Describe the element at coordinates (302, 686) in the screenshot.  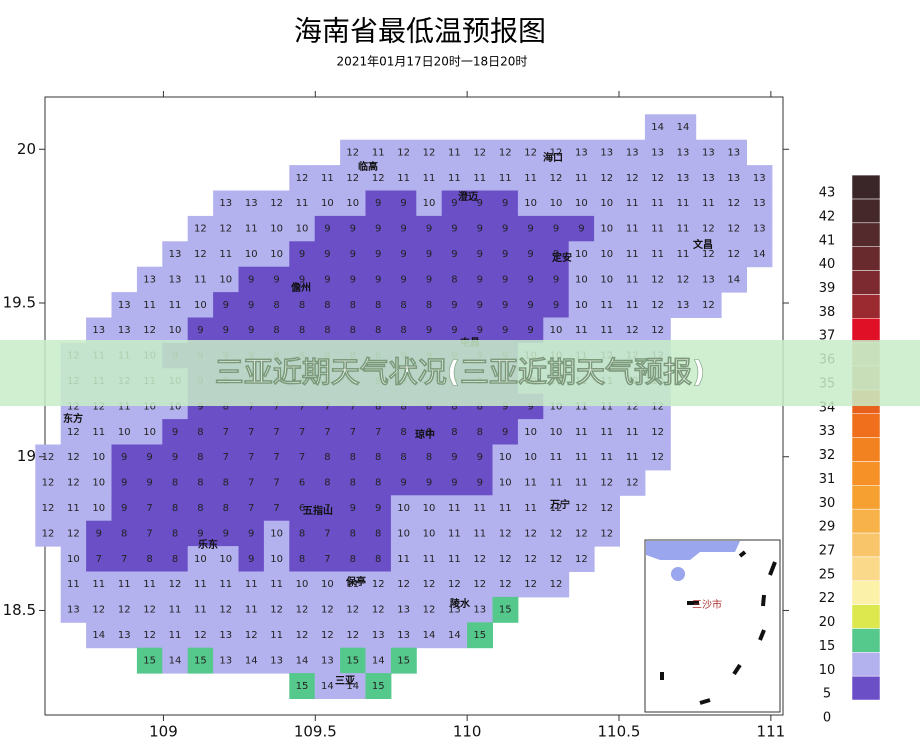
I see `grid-value: 15` at that location.